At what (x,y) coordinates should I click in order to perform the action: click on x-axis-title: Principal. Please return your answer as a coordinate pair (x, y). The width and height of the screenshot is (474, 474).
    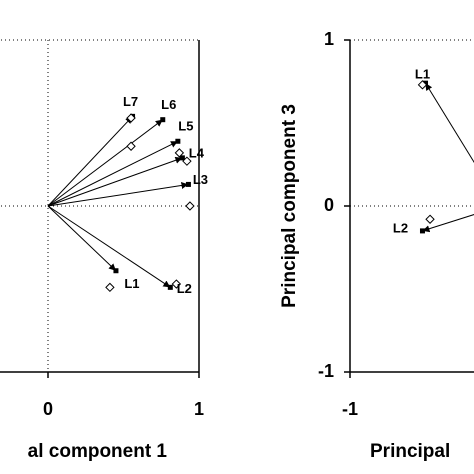
    Looking at the image, I should click on (410, 451).